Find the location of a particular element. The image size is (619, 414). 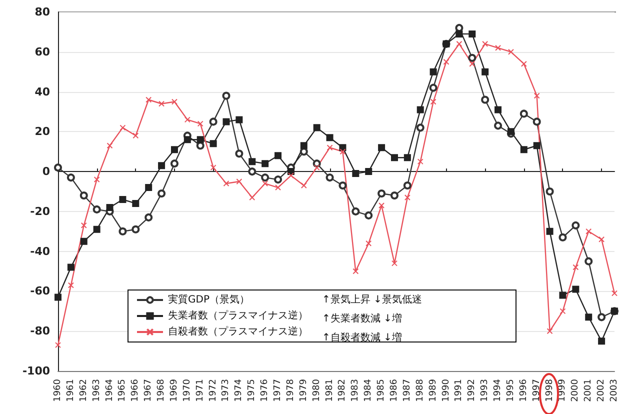

x-tick-label: 1996 is located at coordinates (523, 390).